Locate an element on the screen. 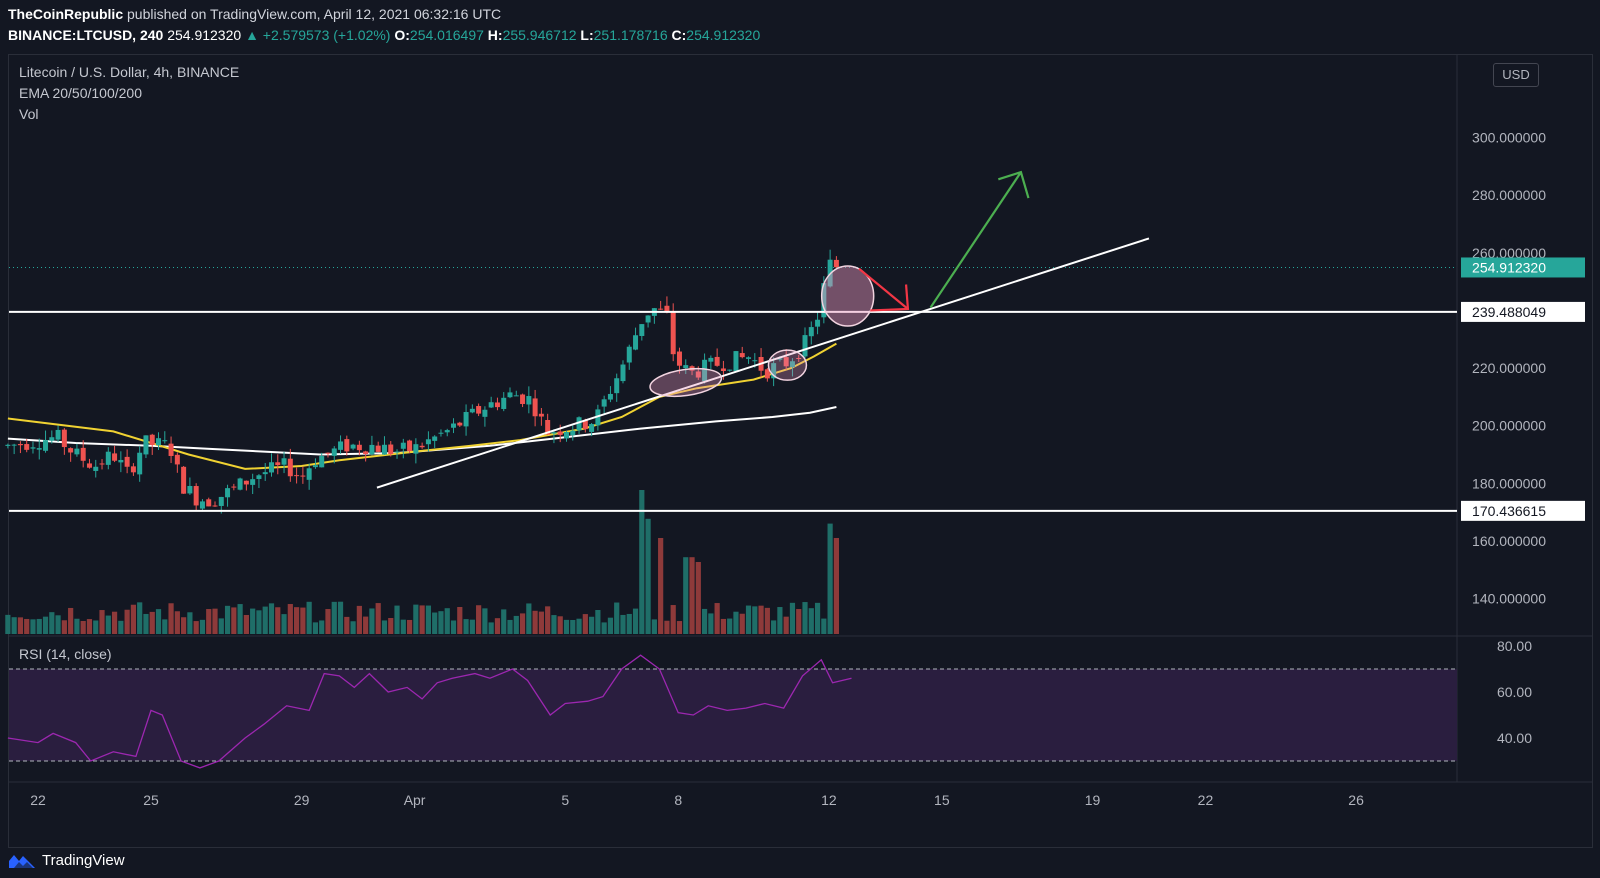  footer-brand: TradingView is located at coordinates (66, 860).